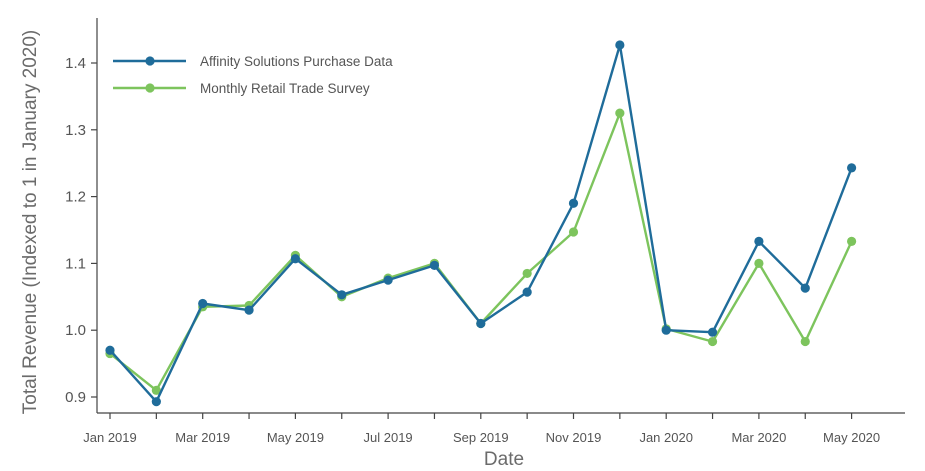 This screenshot has width=925, height=471. I want to click on x-tick-label: Mar 2020, so click(758, 437).